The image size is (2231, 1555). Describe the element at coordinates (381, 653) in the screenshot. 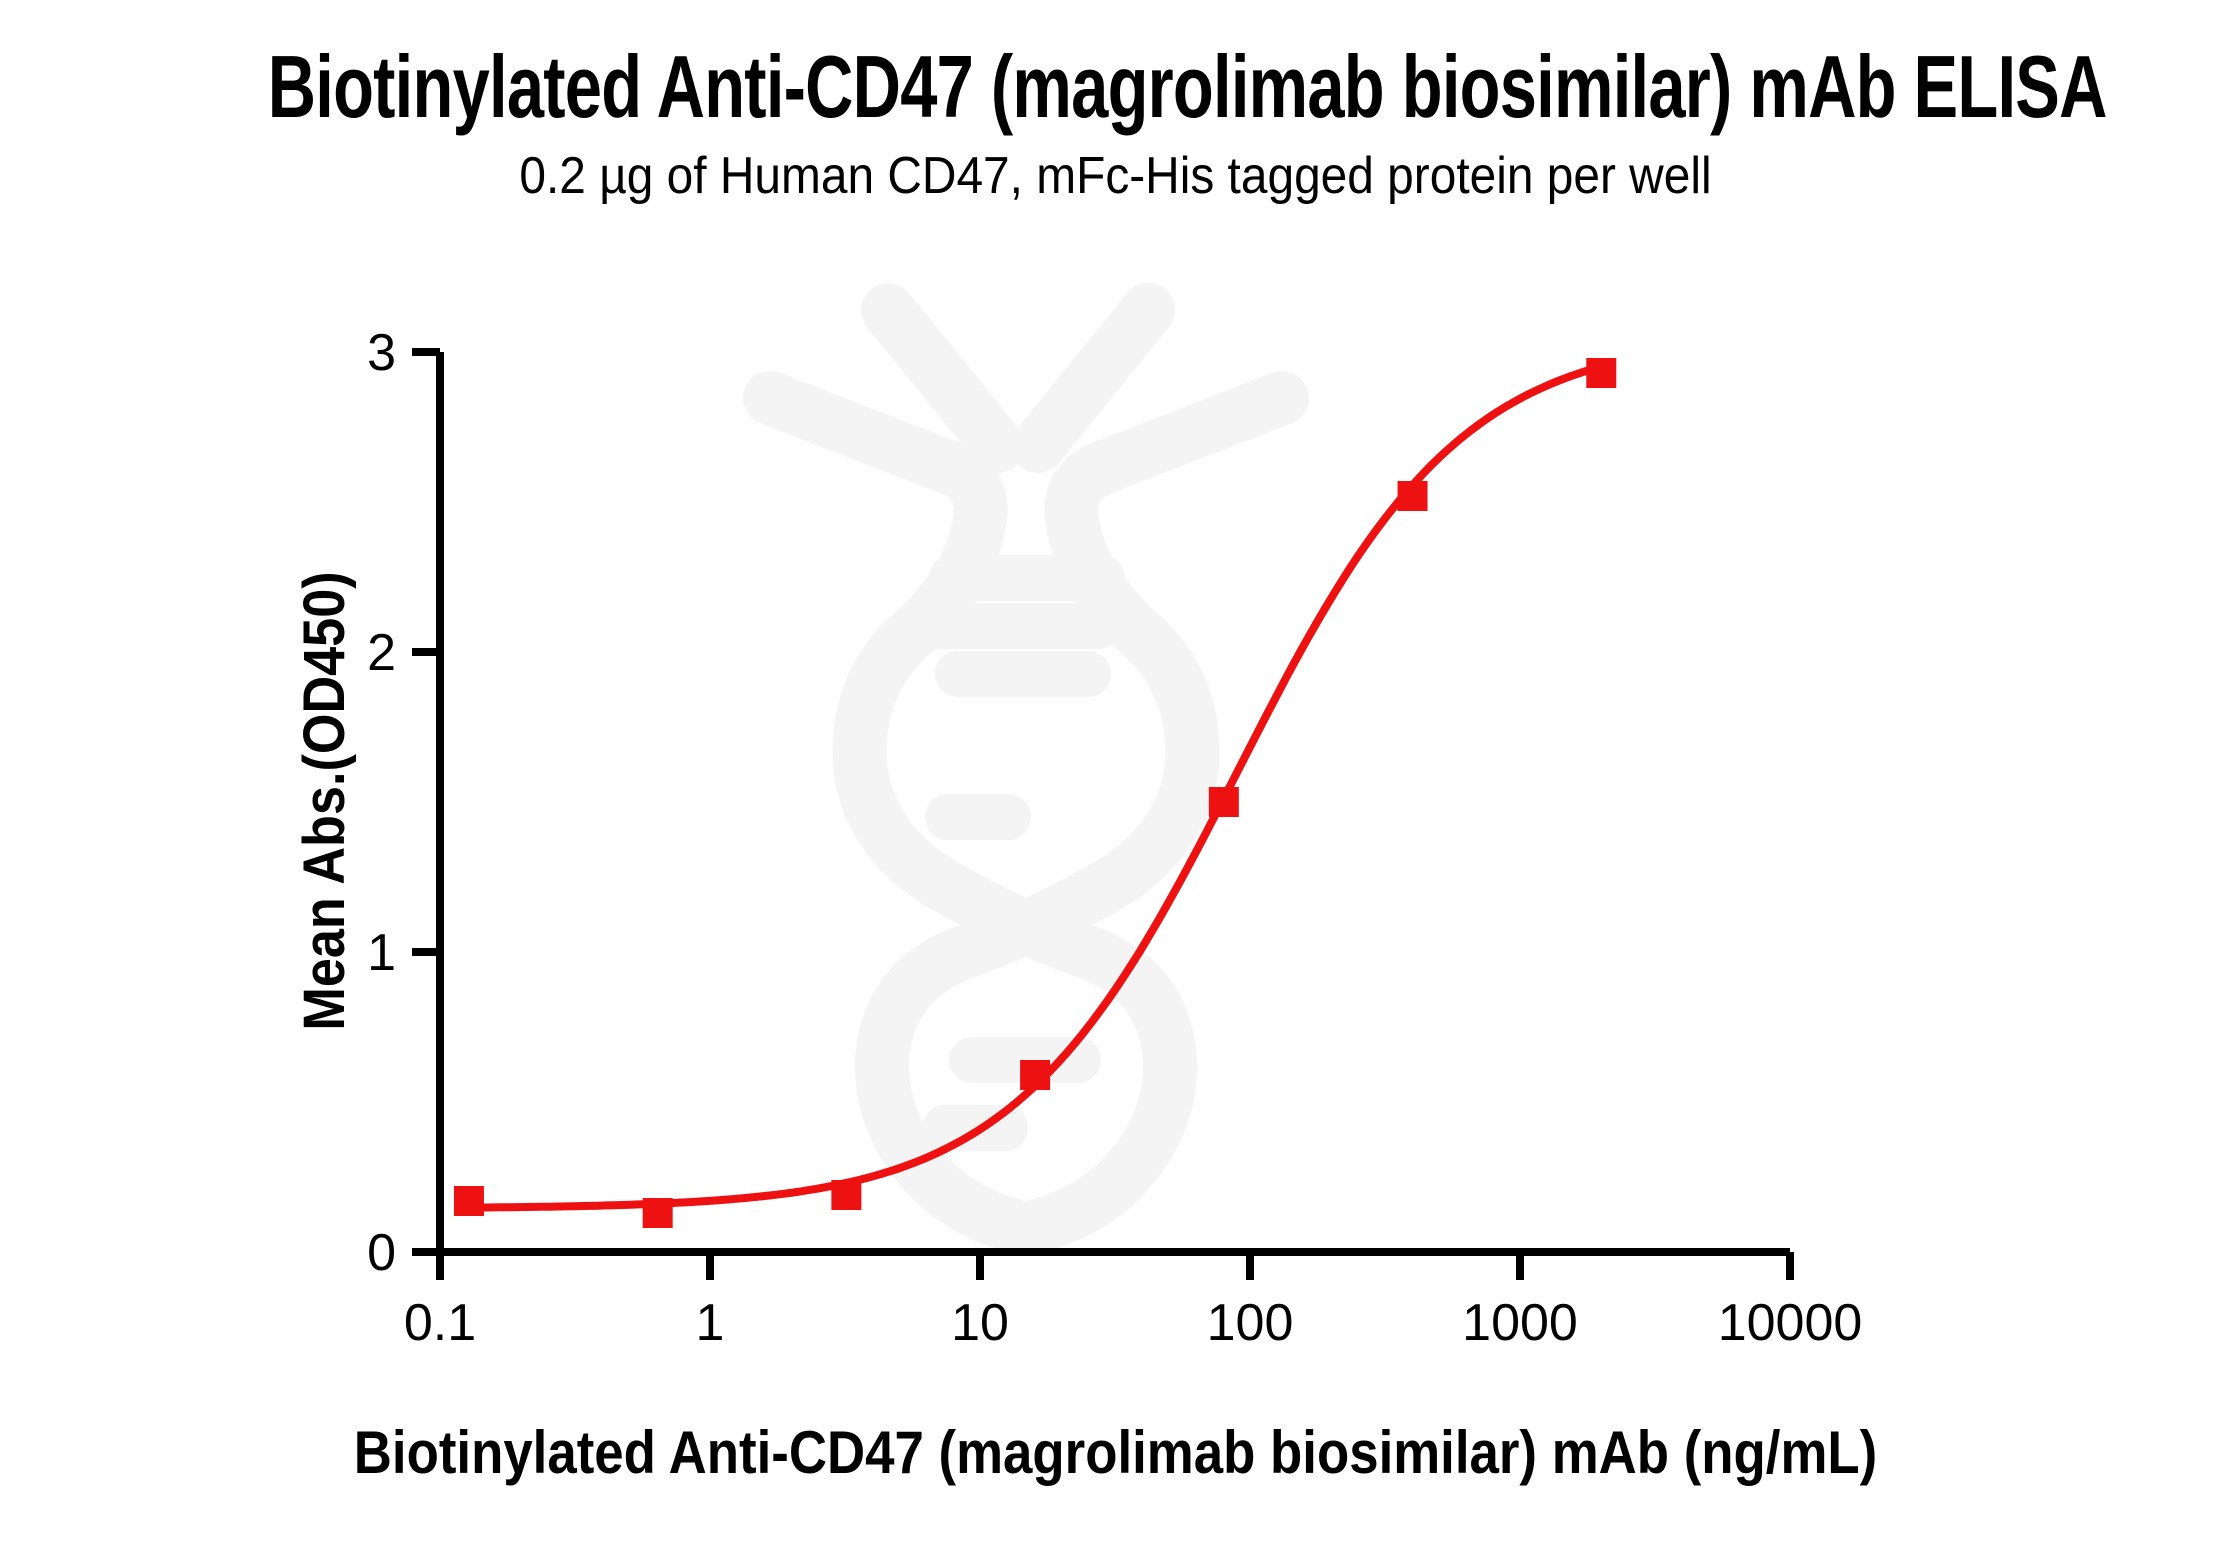

I see `y-tick-label: 2` at that location.